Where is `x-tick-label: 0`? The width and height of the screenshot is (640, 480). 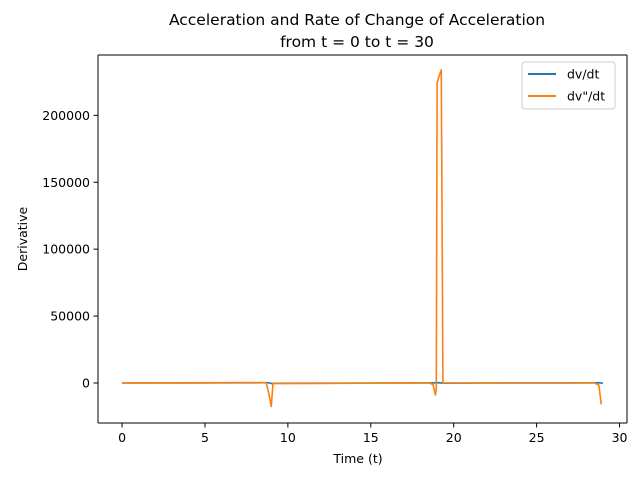 x-tick-label: 0 is located at coordinates (122, 437).